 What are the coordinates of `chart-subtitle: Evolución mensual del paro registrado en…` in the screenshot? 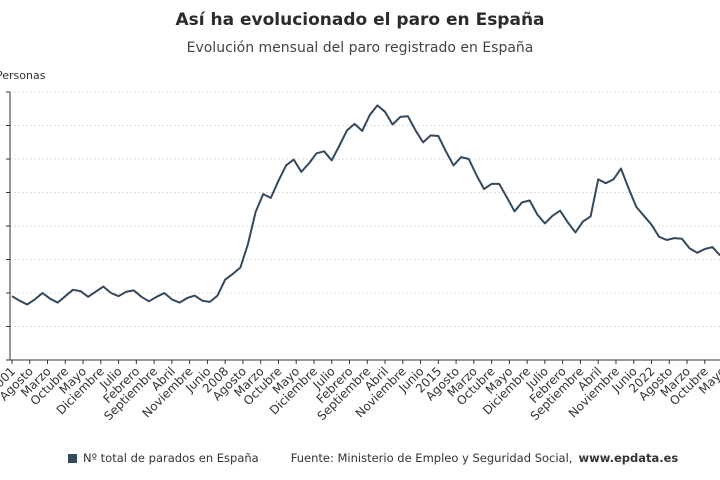 It's located at (360, 48).